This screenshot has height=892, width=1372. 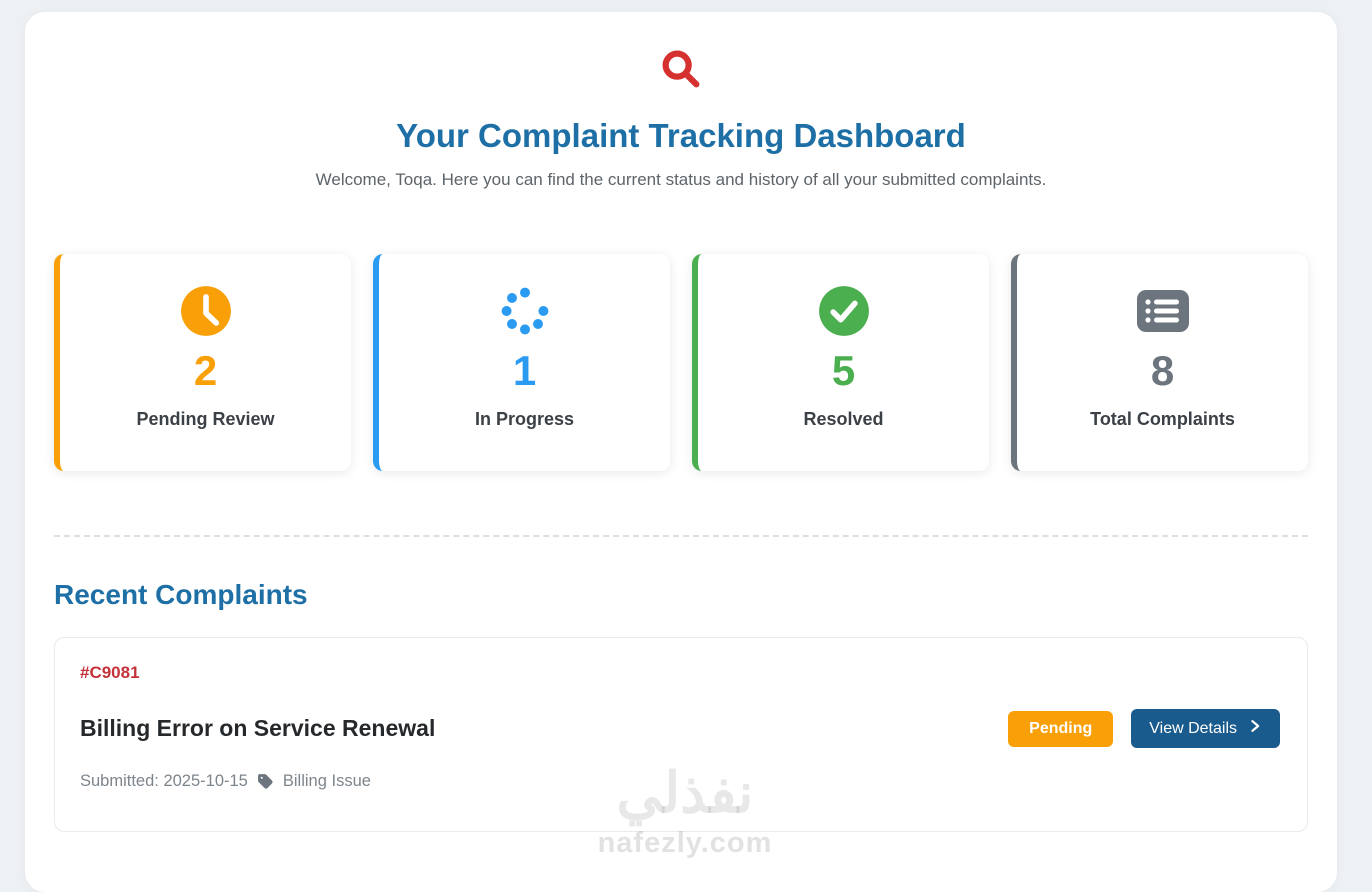 I want to click on page-title: Your Complaint Tracking Dashboard, so click(x=681, y=135).